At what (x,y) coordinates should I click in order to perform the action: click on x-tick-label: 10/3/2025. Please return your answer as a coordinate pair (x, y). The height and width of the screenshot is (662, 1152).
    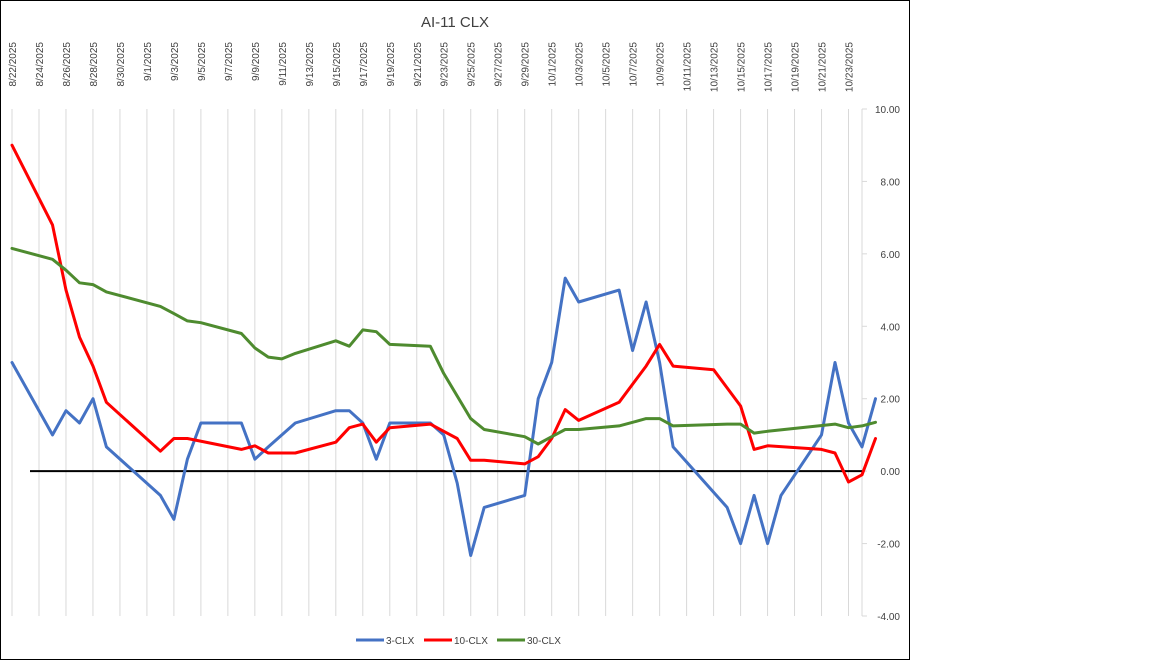
    Looking at the image, I should click on (580, 64).